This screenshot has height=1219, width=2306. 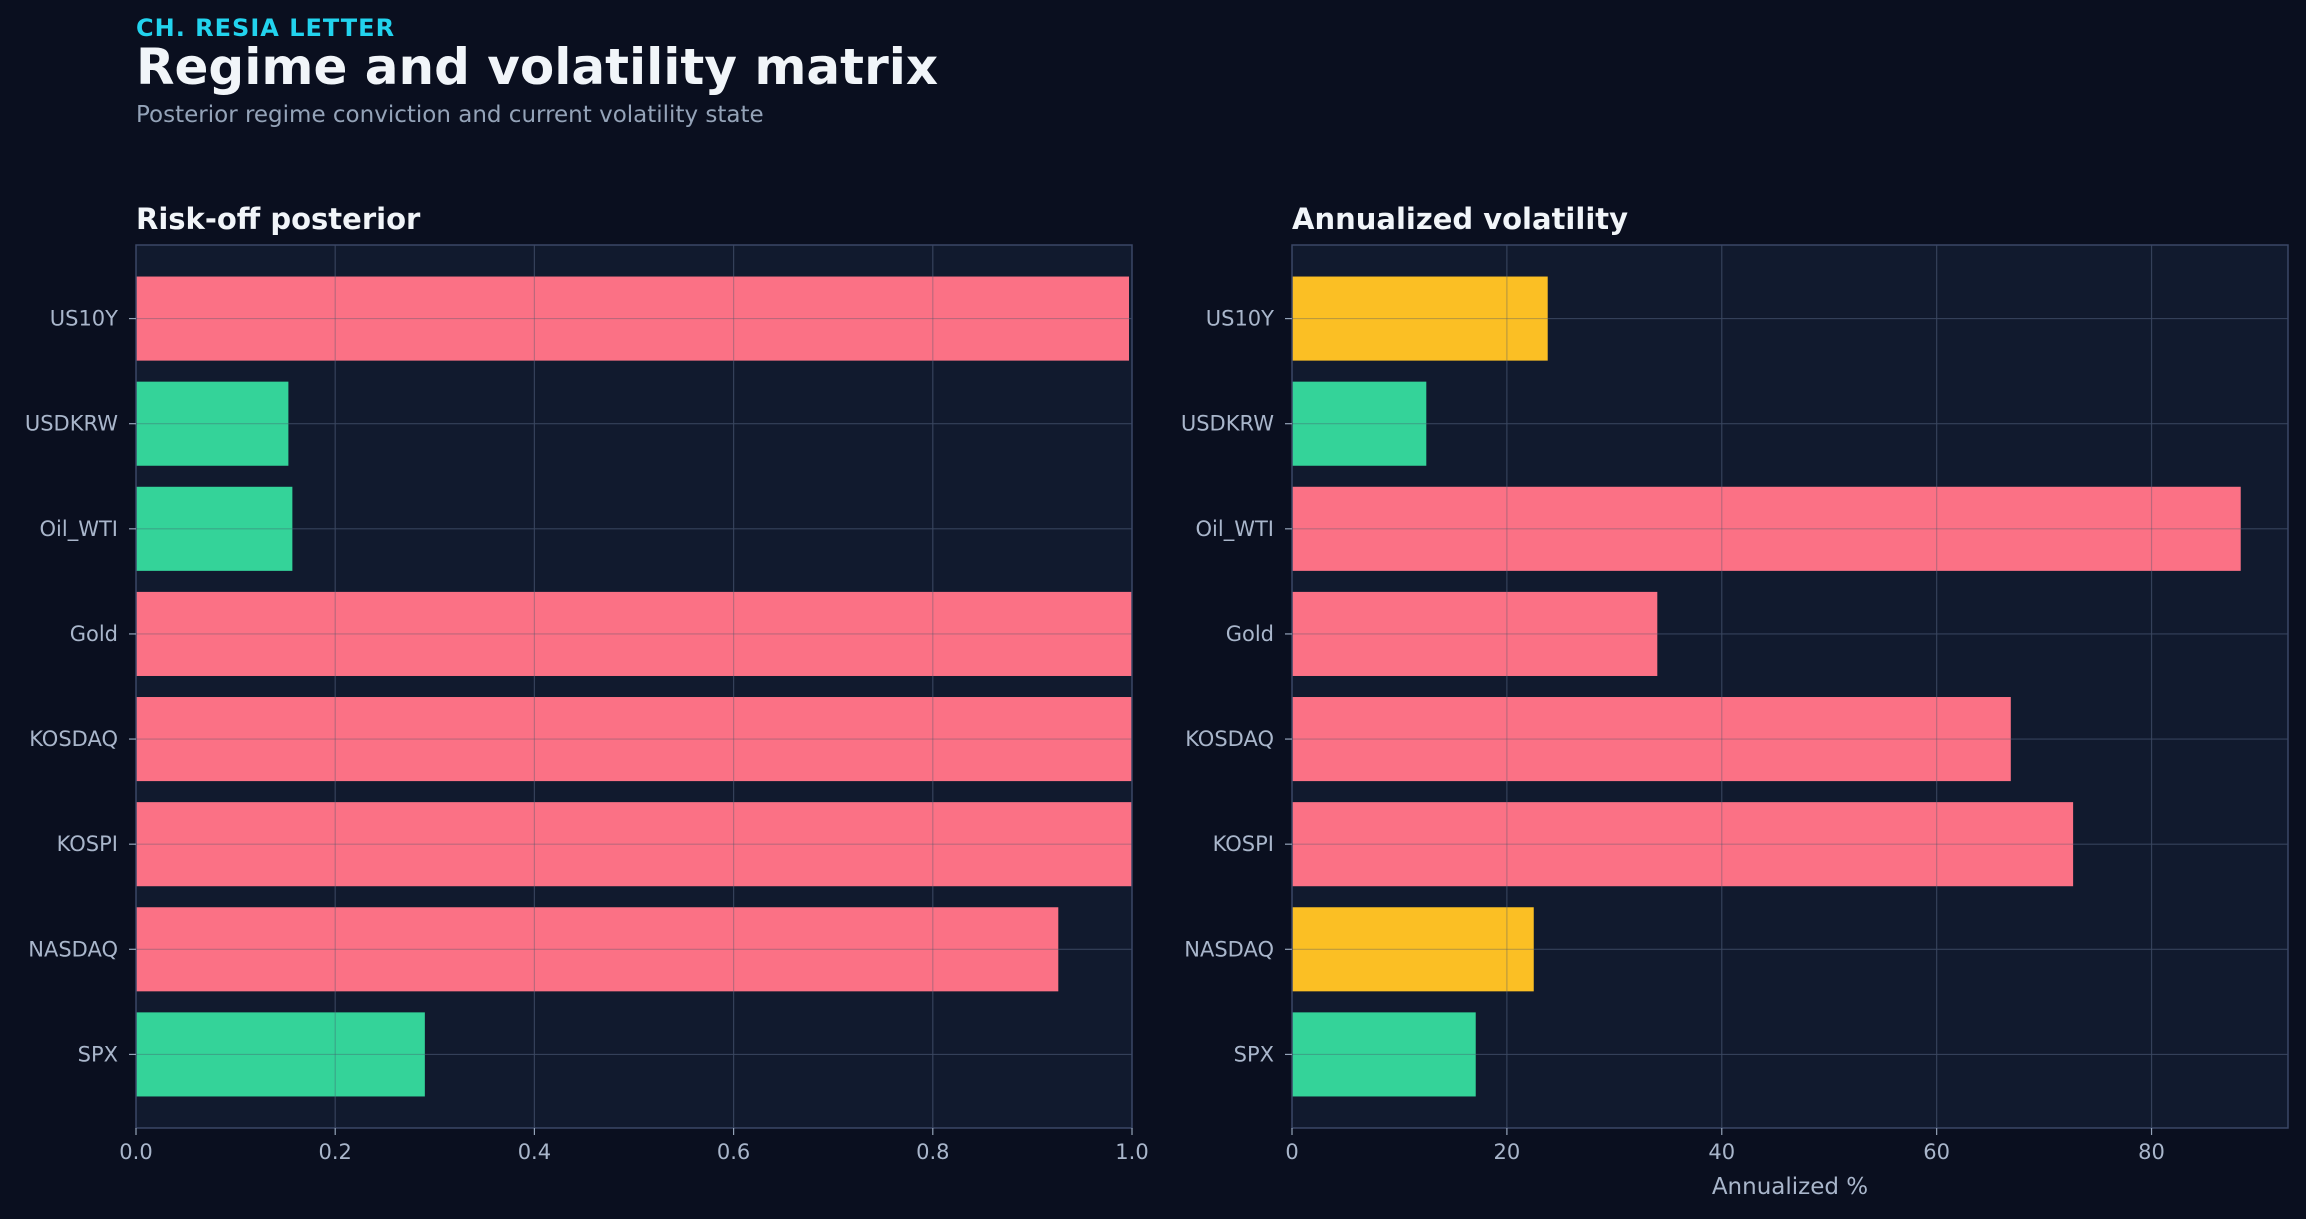 I want to click on x-tick-label: 40, so click(x=1721, y=1152).